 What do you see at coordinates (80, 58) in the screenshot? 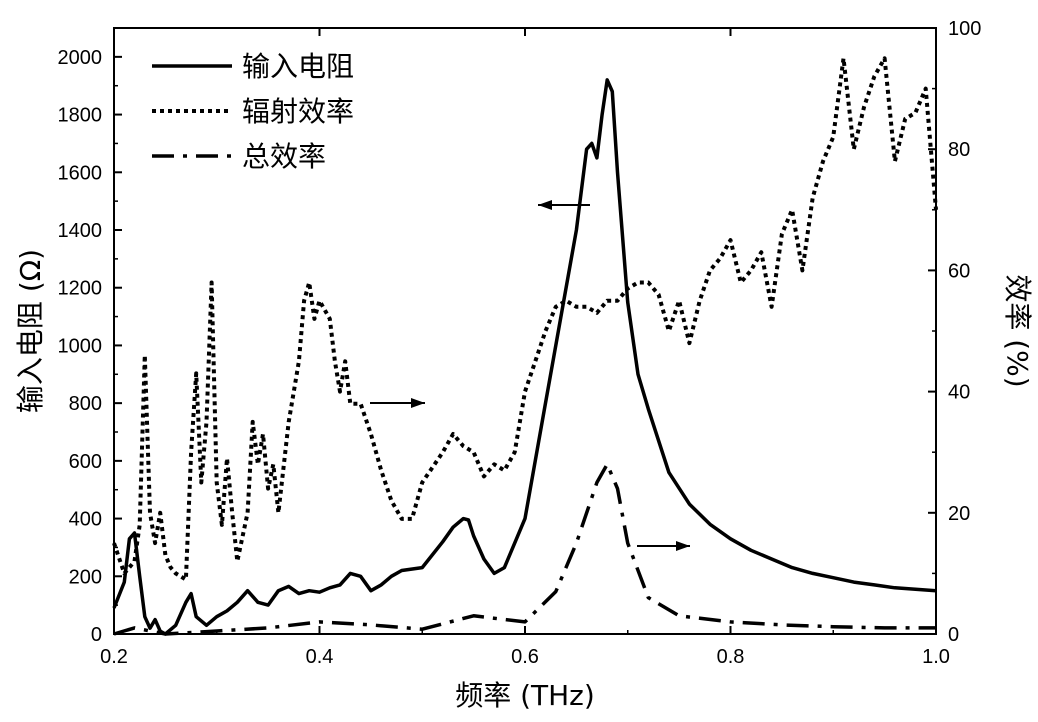
I see `y-left-tick-label: 2000` at bounding box center [80, 58].